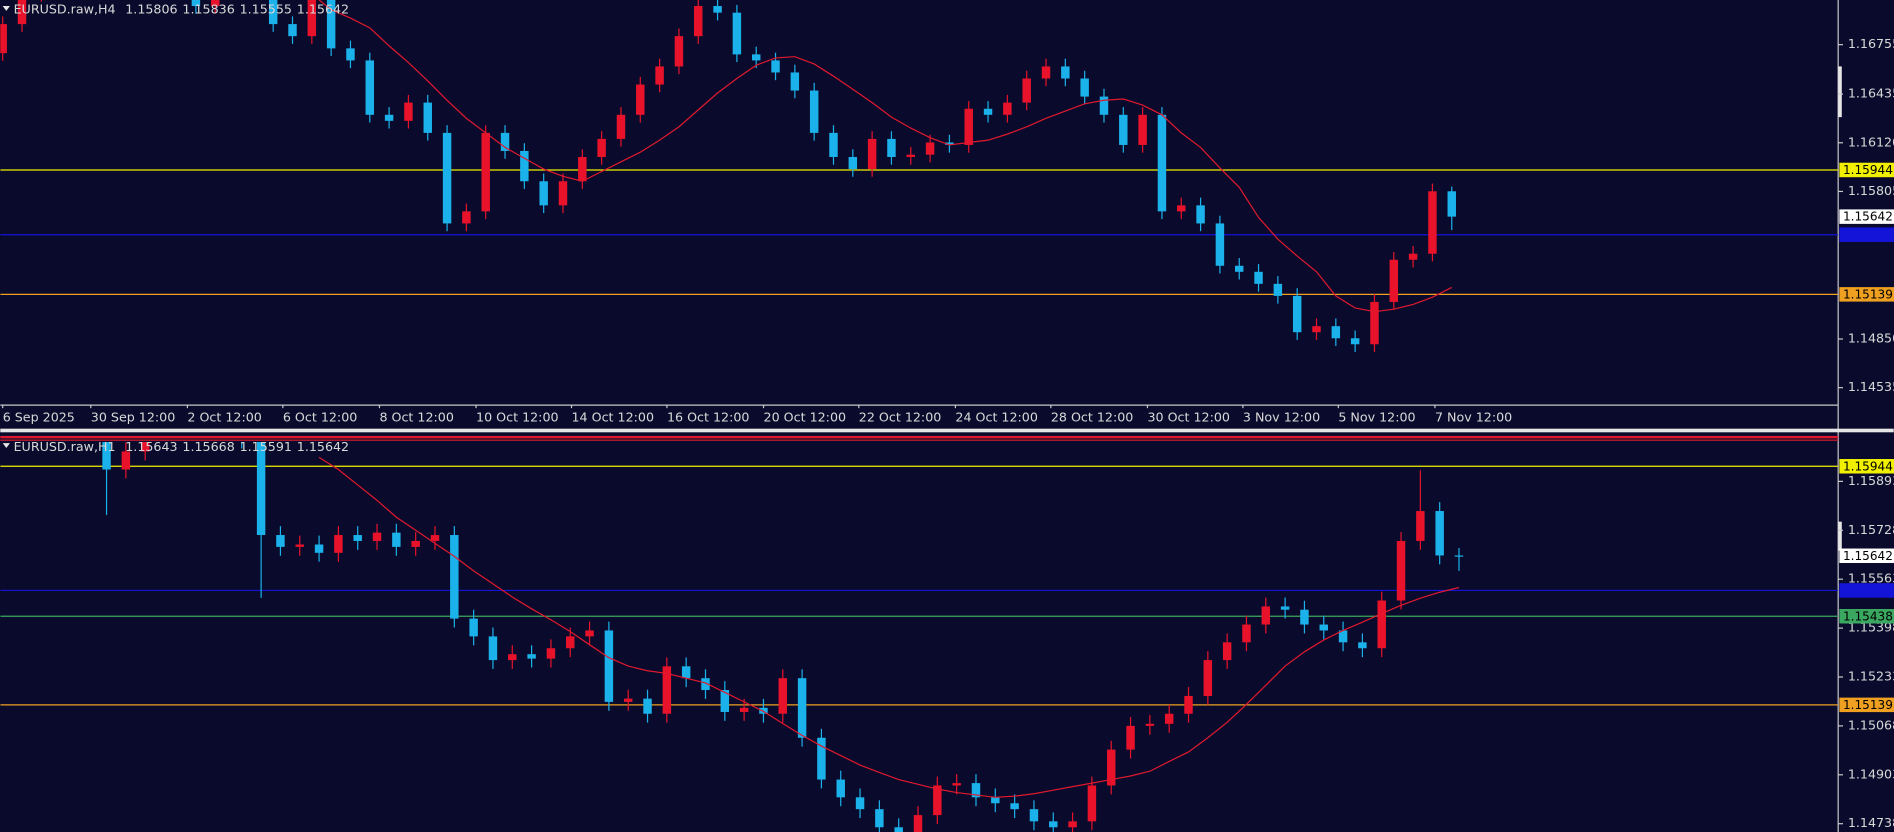 Image resolution: width=1894 pixels, height=832 pixels. Describe the element at coordinates (1866, 216) in the screenshot. I see `current-price-box` at that location.